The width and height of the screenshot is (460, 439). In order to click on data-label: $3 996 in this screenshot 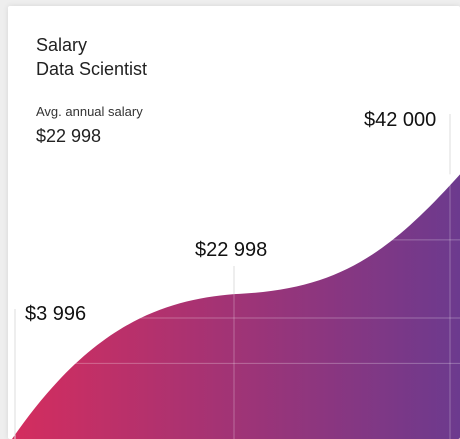, I will do `click(55, 314)`.